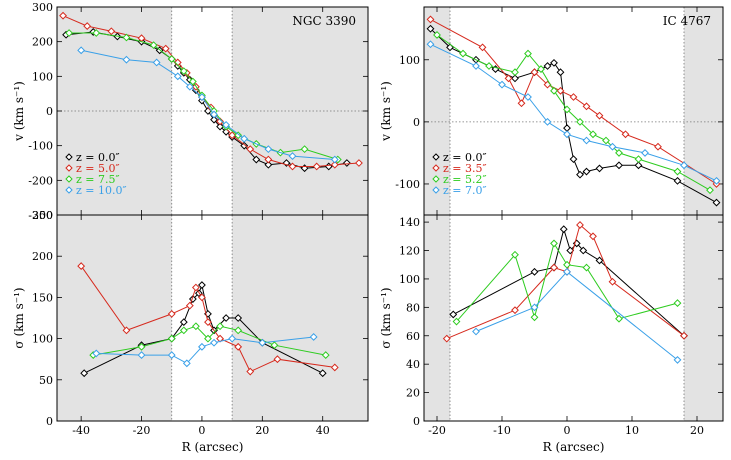  What do you see at coordinates (502, 430) in the screenshot?
I see `x-tick-label: -10` at bounding box center [502, 430].